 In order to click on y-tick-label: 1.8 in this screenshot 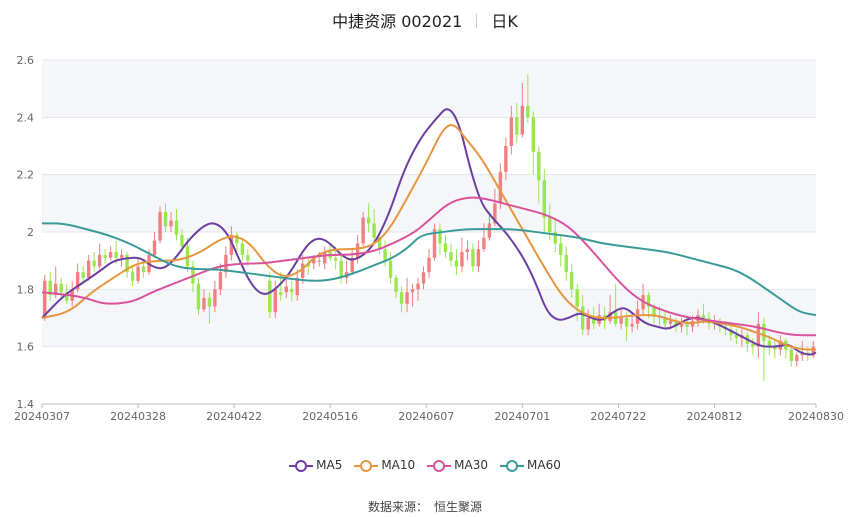, I will do `click(26, 289)`.